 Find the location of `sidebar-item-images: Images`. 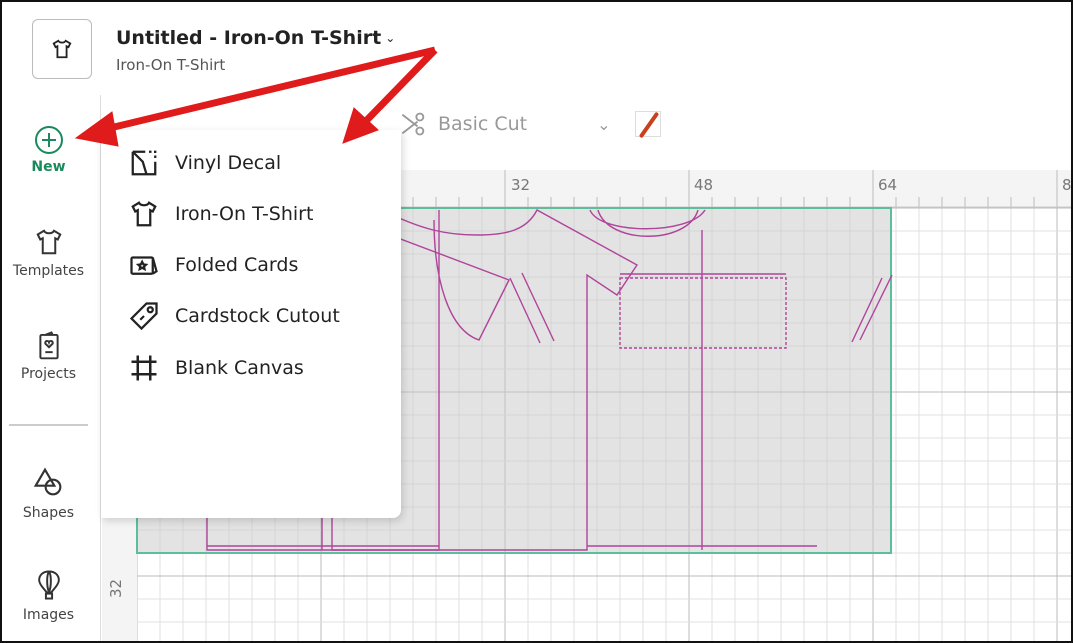

sidebar-item-images: Images is located at coordinates (48, 596).